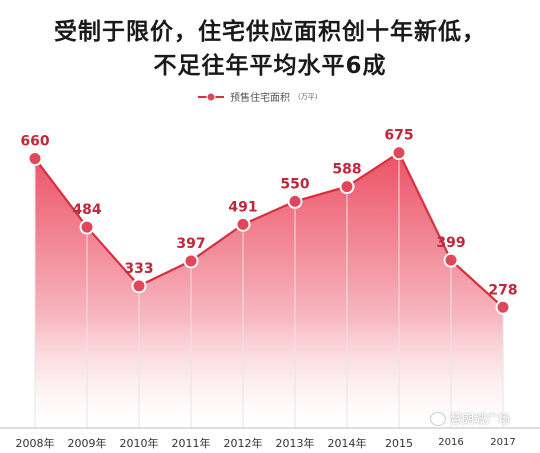 The height and width of the screenshot is (453, 540). Describe the element at coordinates (211, 96) in the screenshot. I see `legend-line-marker-icon` at that location.